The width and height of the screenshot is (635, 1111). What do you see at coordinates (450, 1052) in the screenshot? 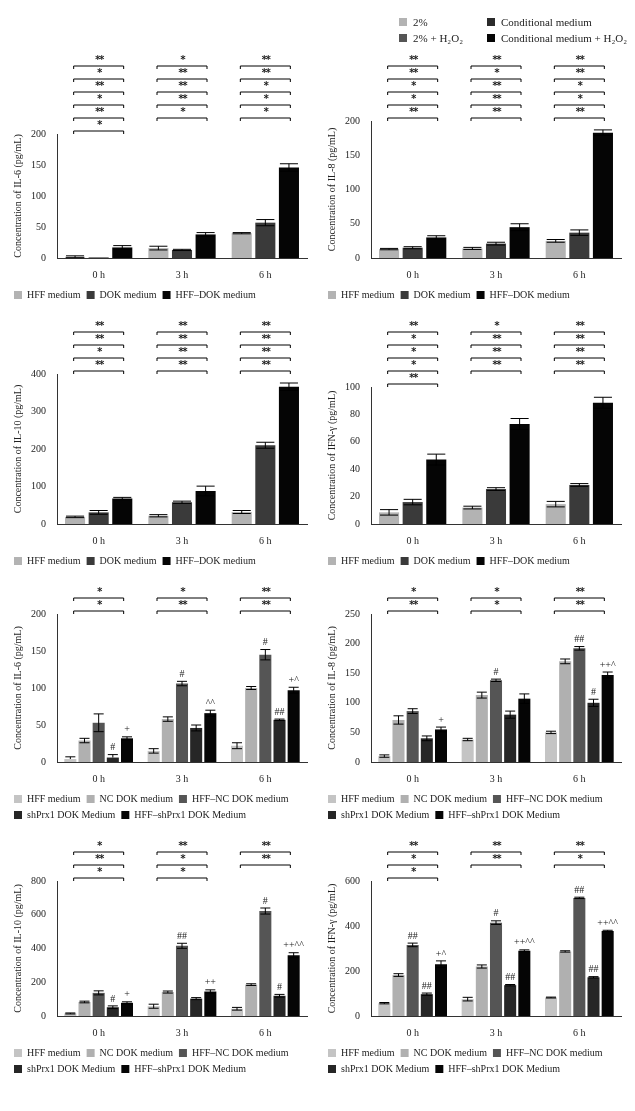
I see `legend-label: NC DOK medium` at bounding box center [450, 1052].